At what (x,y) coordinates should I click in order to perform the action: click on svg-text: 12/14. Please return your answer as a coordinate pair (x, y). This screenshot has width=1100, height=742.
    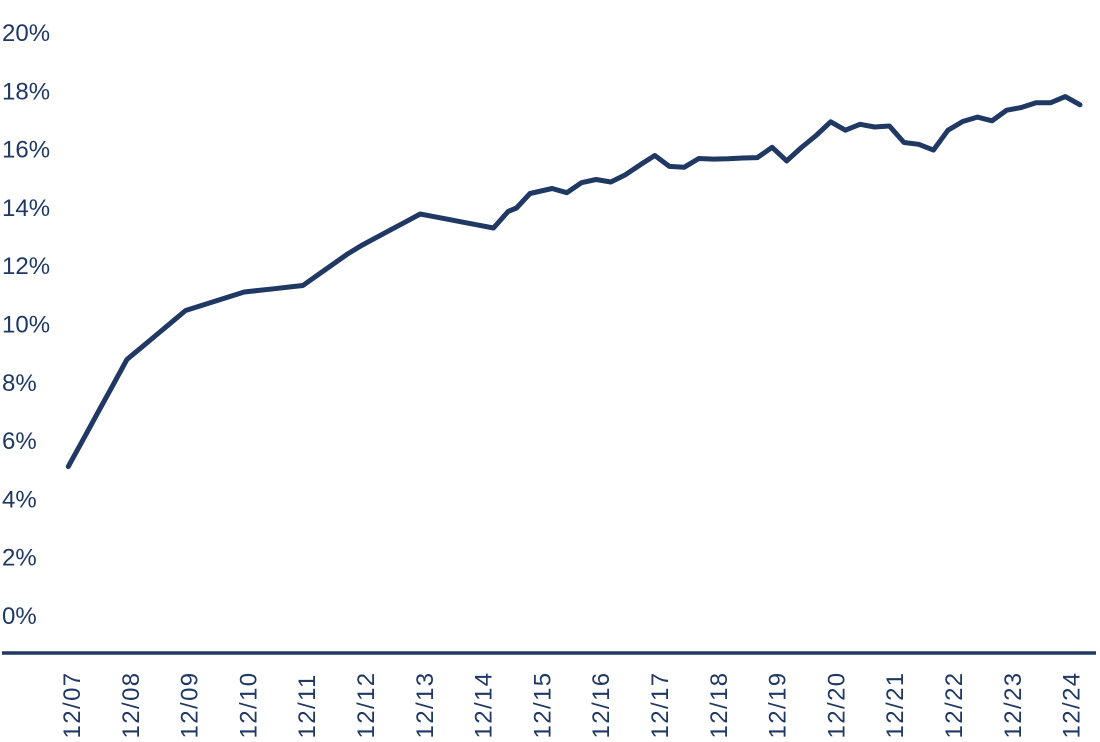
    Looking at the image, I should click on (484, 704).